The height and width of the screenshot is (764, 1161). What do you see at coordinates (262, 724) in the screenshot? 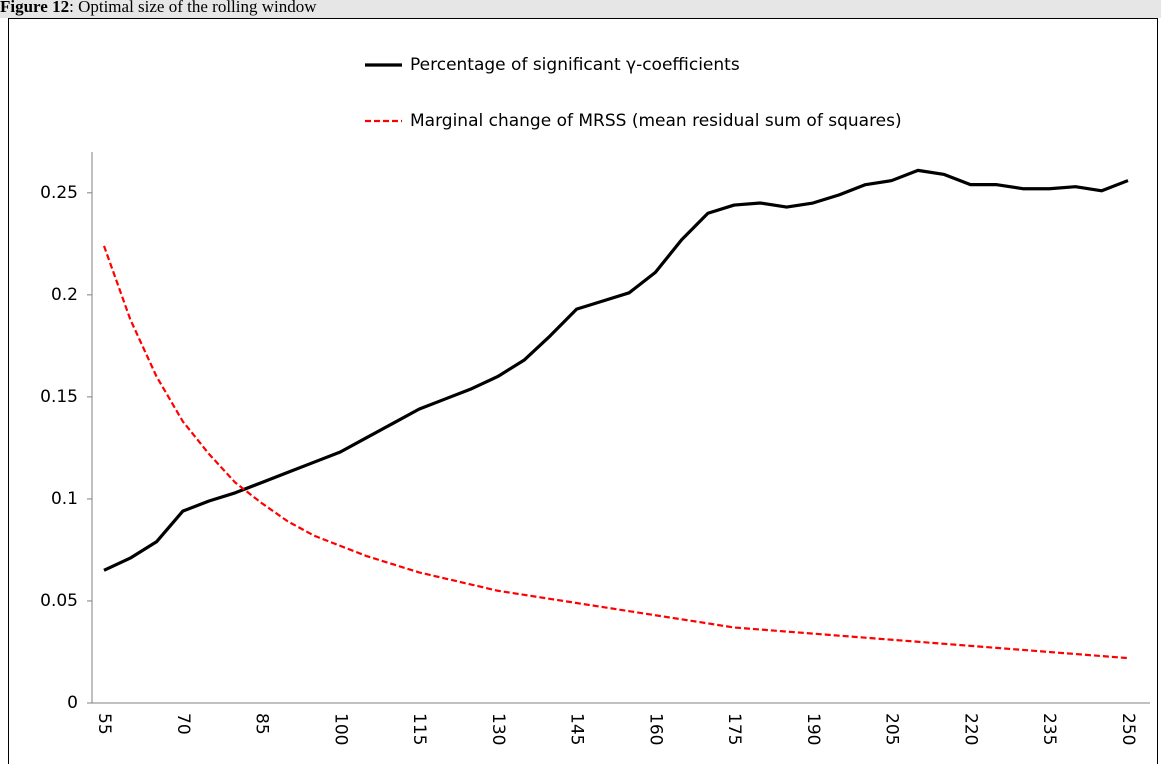
I see `x-tick-label: 85` at bounding box center [262, 724].